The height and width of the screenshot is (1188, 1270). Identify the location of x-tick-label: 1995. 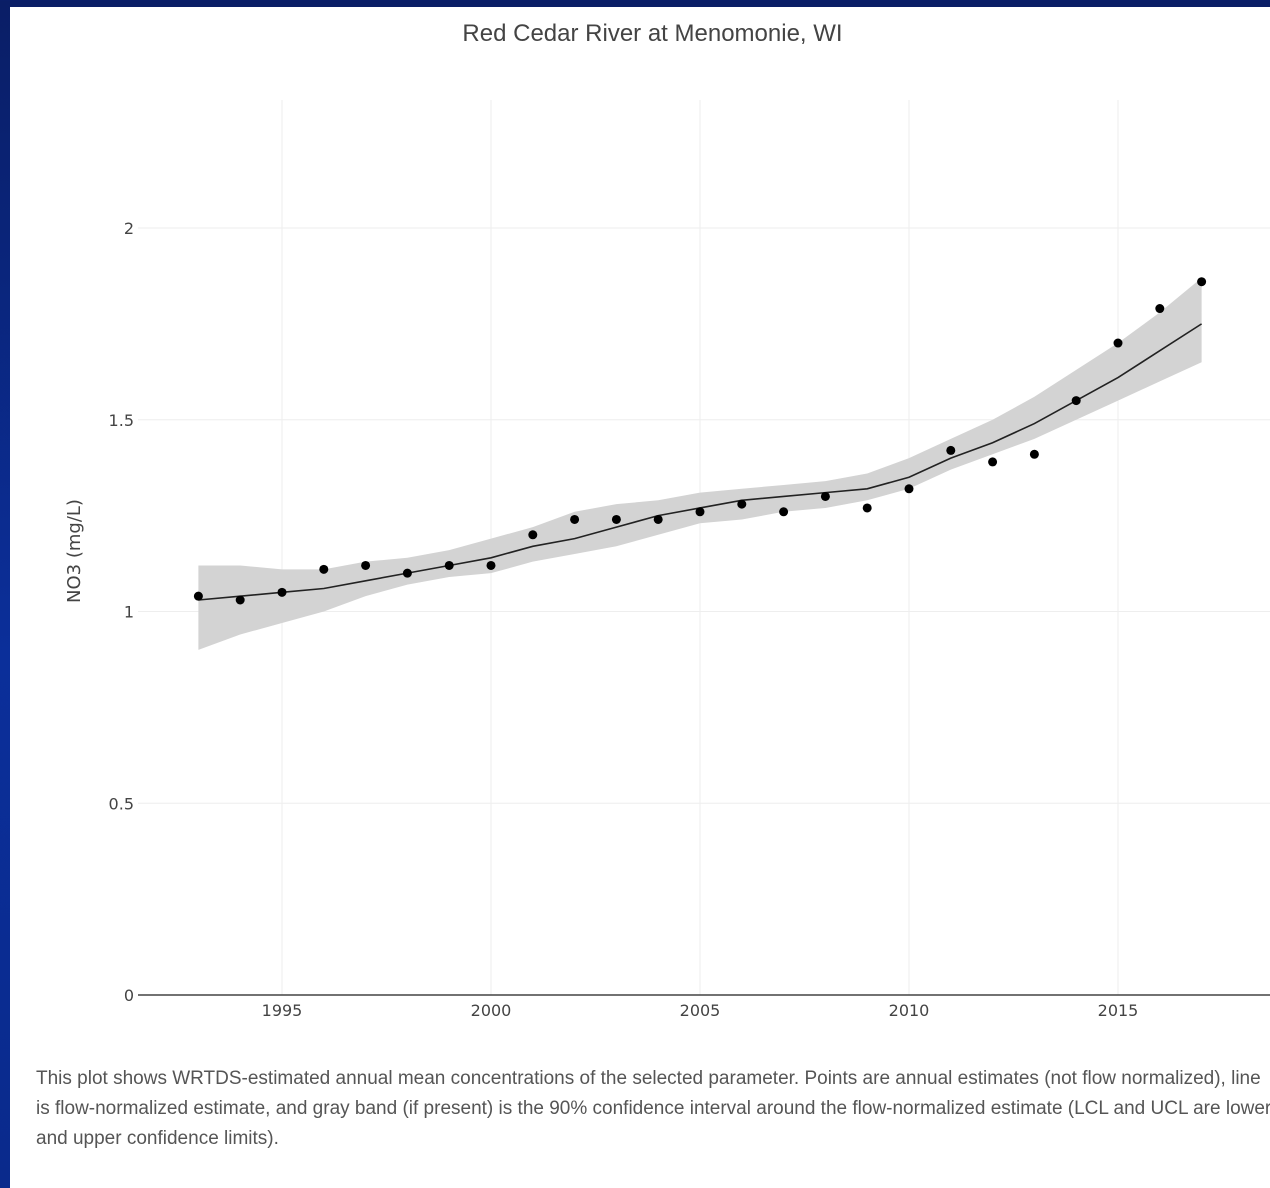
(282, 1010).